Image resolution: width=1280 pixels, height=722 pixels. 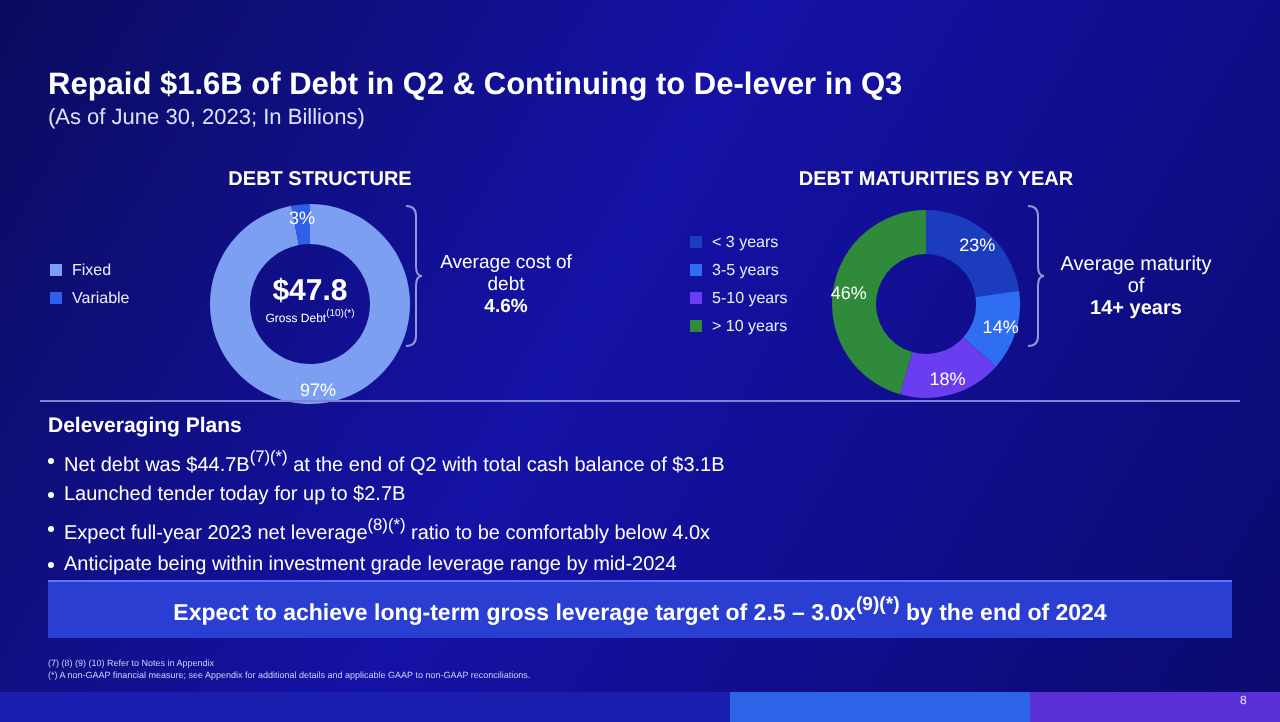 I want to click on chart-title: DEBT STRUCTURE, so click(x=320, y=180).